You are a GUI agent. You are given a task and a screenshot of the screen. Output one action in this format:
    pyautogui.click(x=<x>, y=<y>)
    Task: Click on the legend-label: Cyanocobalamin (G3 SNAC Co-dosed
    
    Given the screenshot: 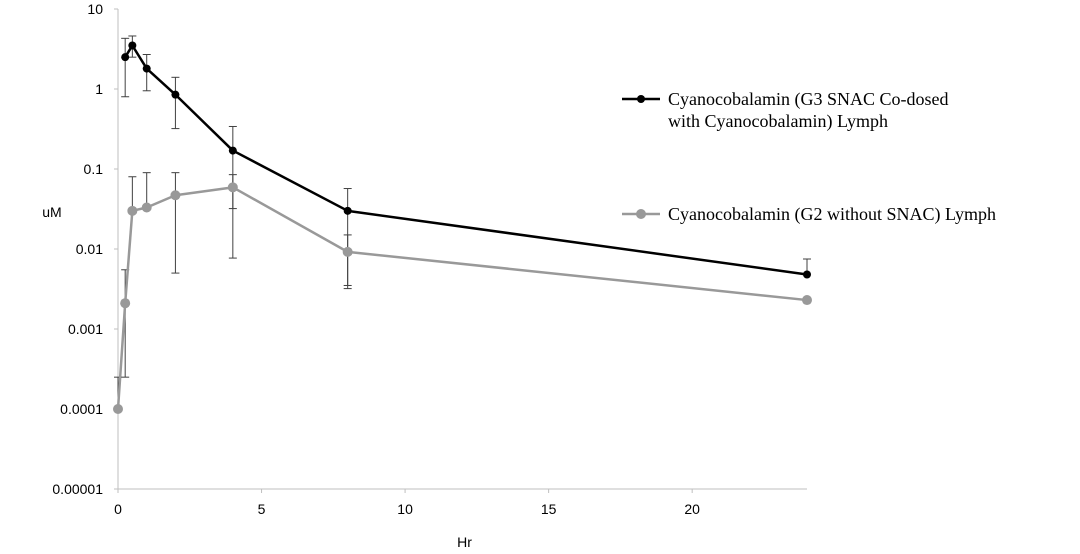 What is the action you would take?
    pyautogui.click(x=808, y=99)
    